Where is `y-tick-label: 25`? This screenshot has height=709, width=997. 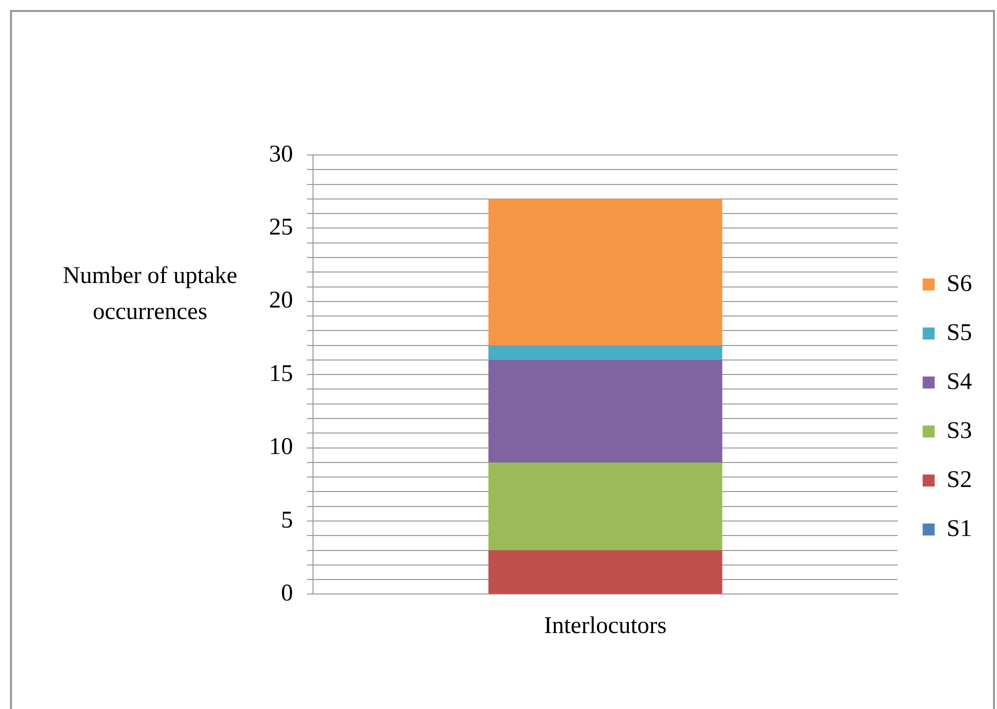
y-tick-label: 25 is located at coordinates (281, 227).